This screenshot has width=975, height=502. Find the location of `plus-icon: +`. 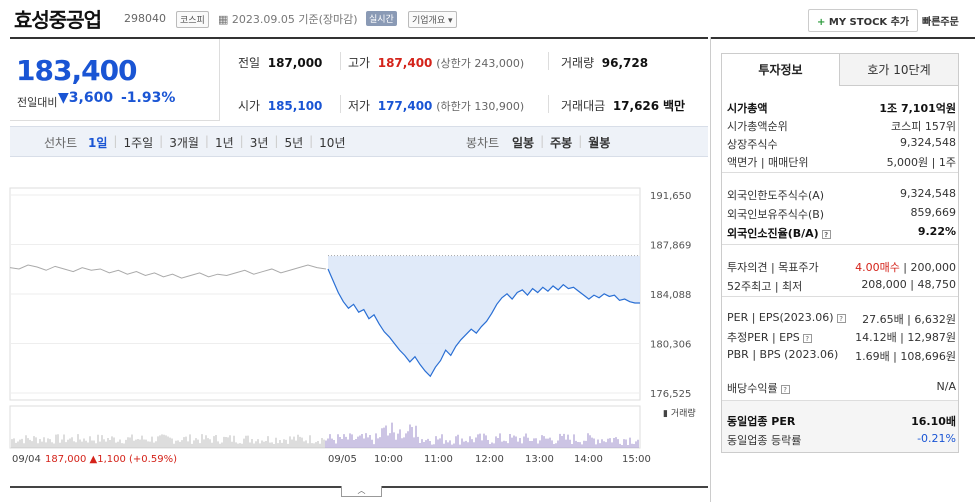

plus-icon: + is located at coordinates (821, 22).